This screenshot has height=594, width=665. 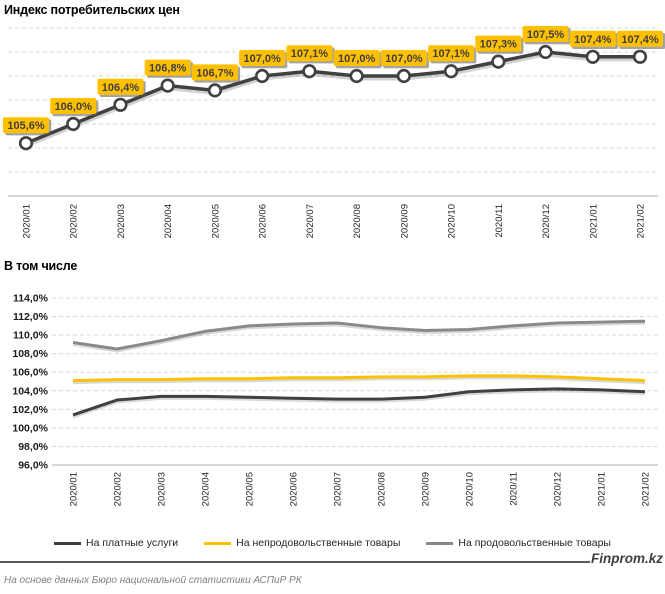 What do you see at coordinates (295, 561) in the screenshot?
I see `divider-line` at bounding box center [295, 561].